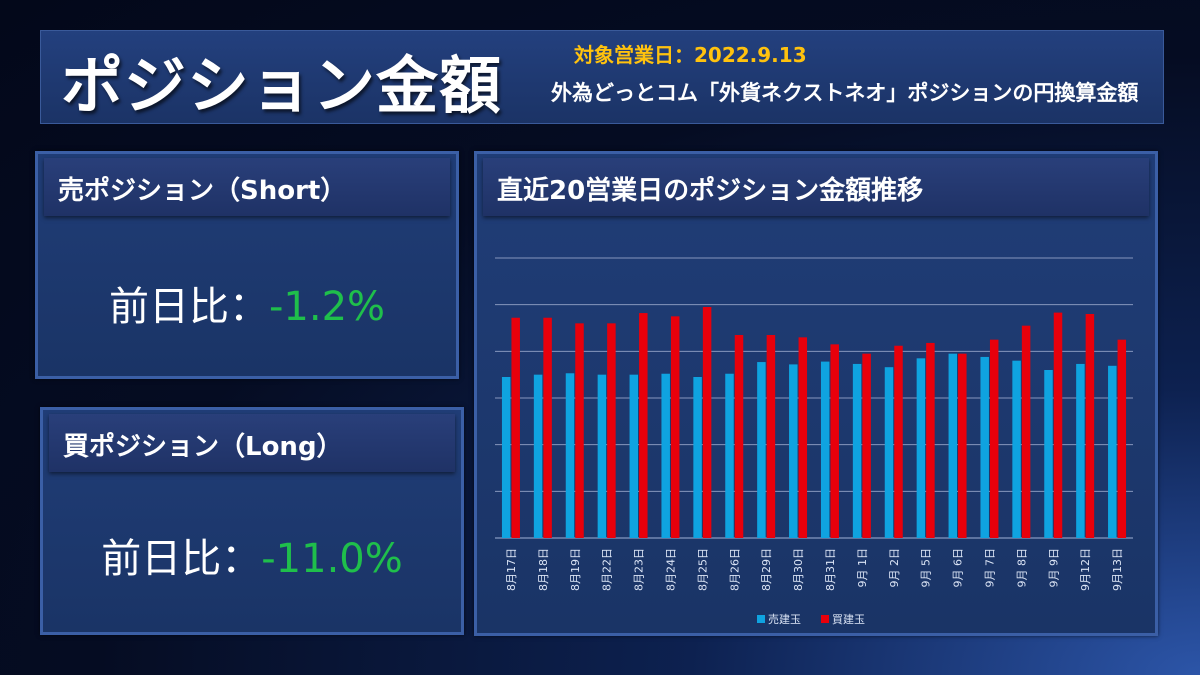 This screenshot has width=1200, height=675. Describe the element at coordinates (1085, 569) in the screenshot. I see `x-tick-label: 9月12日` at that location.